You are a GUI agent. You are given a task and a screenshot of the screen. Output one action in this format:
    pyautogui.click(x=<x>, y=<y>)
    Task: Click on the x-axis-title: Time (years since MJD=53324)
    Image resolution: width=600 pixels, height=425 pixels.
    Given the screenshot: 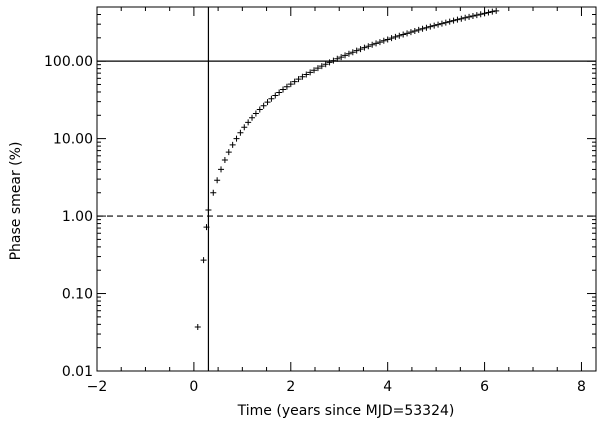 What is the action you would take?
    pyautogui.click(x=346, y=411)
    